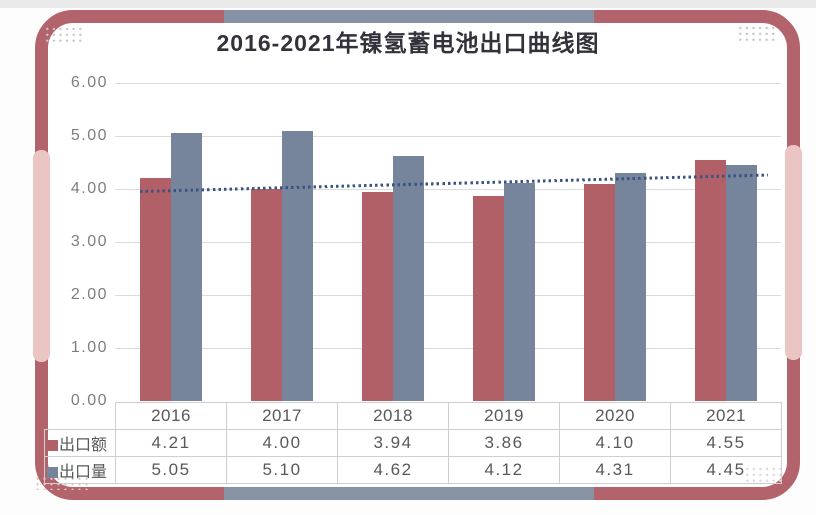 The height and width of the screenshot is (515, 816). I want to click on table-year-header: 2020, so click(615, 416).